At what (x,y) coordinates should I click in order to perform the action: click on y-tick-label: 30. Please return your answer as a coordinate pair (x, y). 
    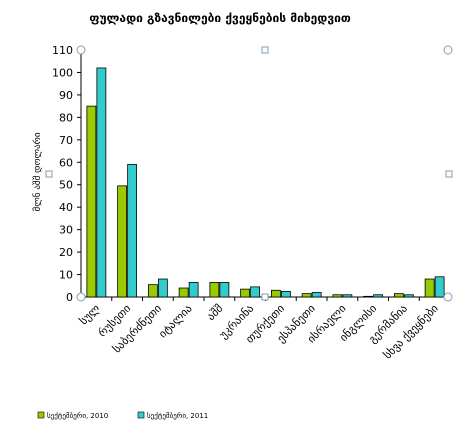
    Looking at the image, I should click on (66, 230).